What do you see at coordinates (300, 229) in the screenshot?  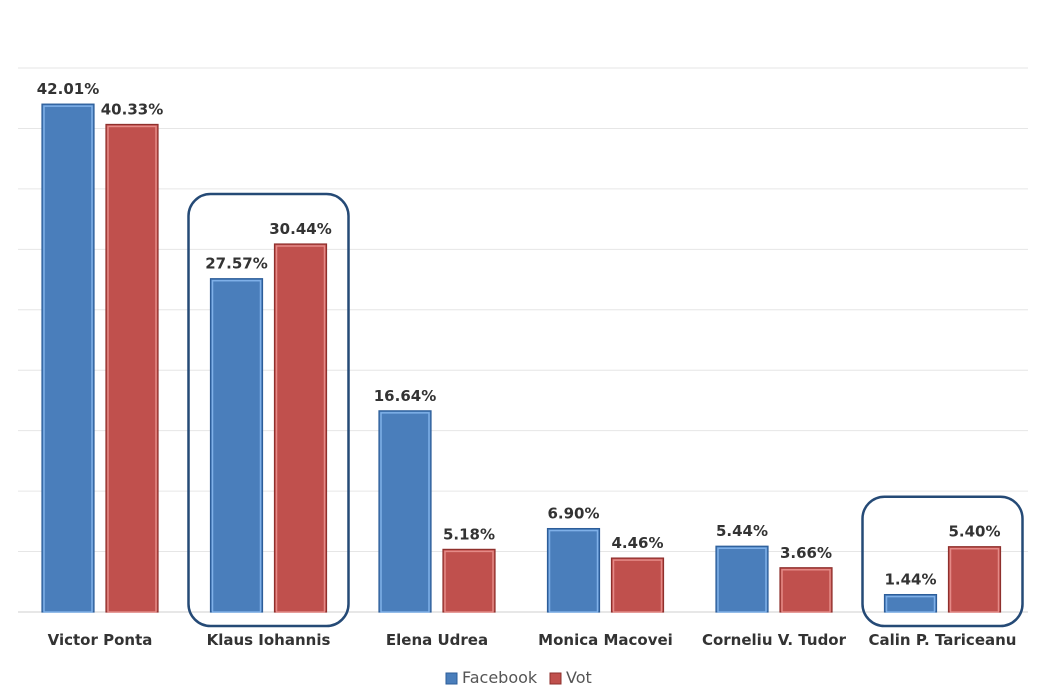 I see `data-label: 30.44%` at bounding box center [300, 229].